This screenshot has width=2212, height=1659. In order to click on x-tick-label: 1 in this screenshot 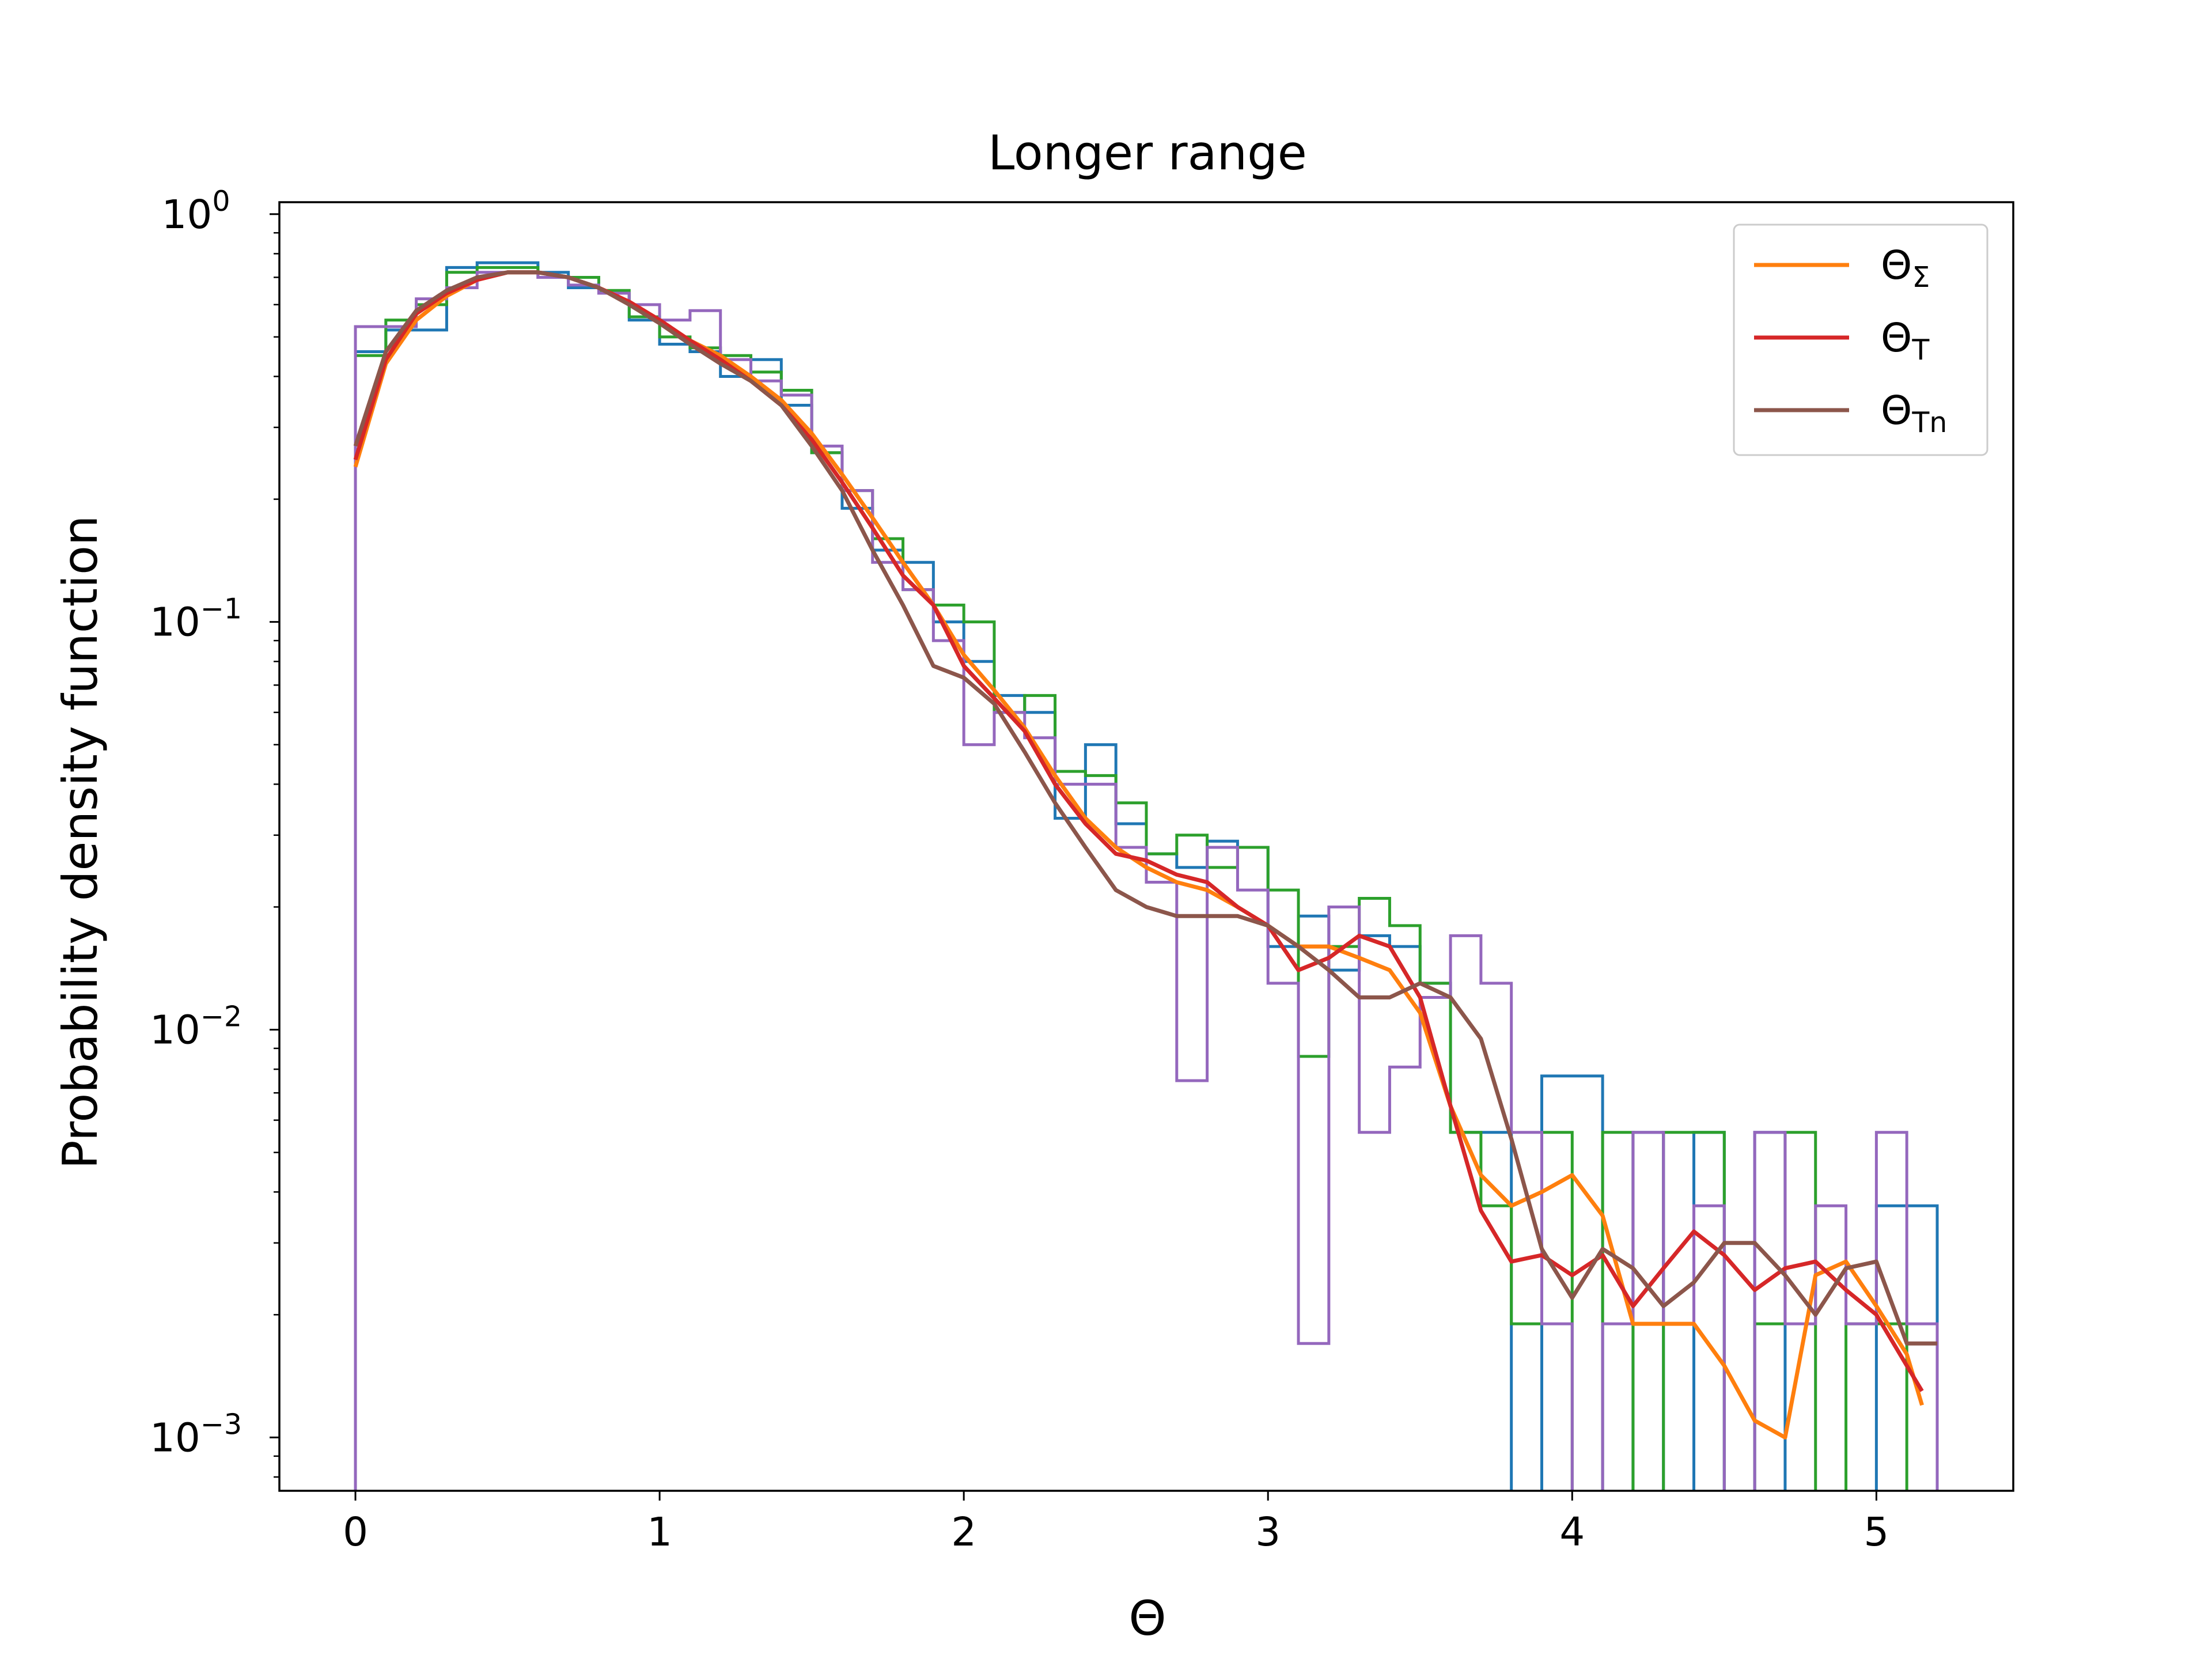, I will do `click(659, 1532)`.